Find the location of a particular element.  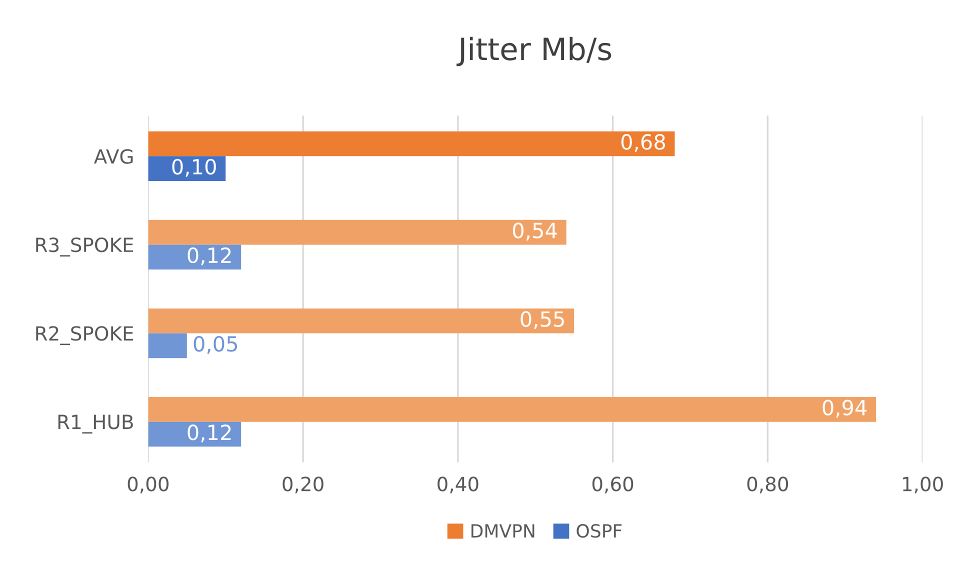

data-label: 0,10 is located at coordinates (194, 167).